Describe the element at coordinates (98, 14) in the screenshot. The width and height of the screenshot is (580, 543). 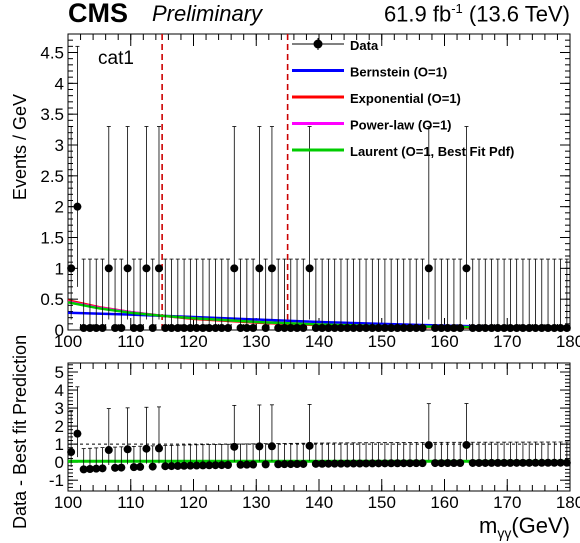
I see `experiment-label: CMS` at that location.